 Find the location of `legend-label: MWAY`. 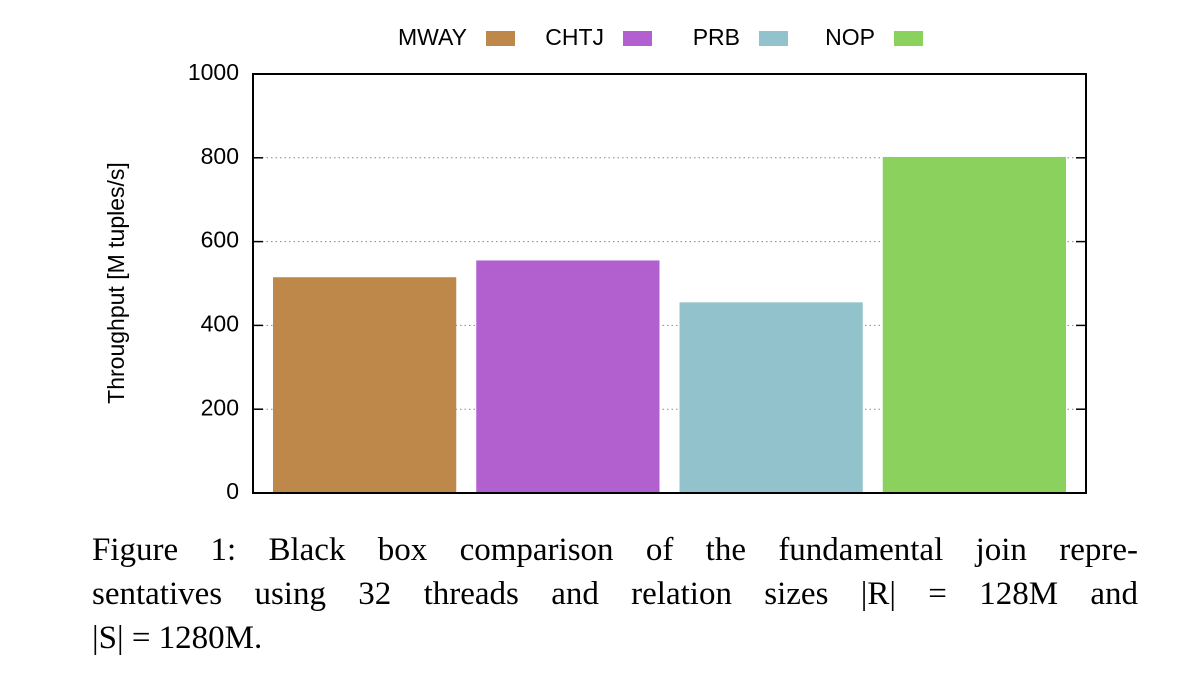

legend-label: MWAY is located at coordinates (432, 37).